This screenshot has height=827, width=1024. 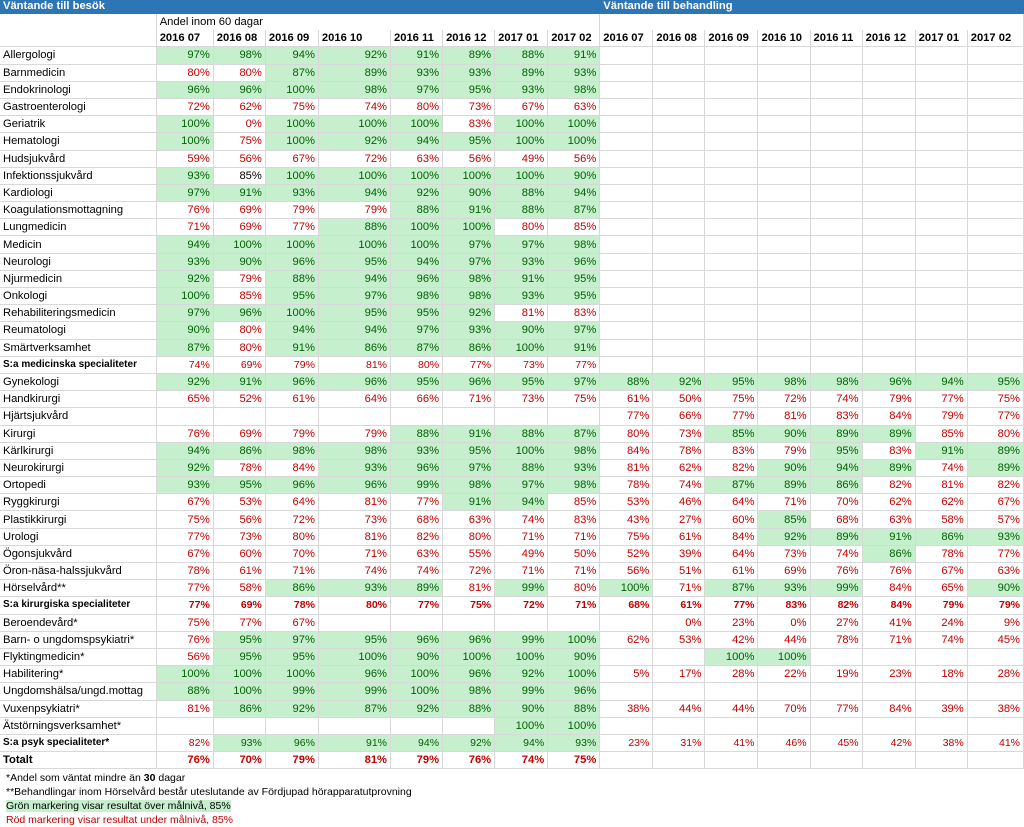 What do you see at coordinates (574, 365) in the screenshot?
I see `visit-value-cell: 77%` at bounding box center [574, 365].